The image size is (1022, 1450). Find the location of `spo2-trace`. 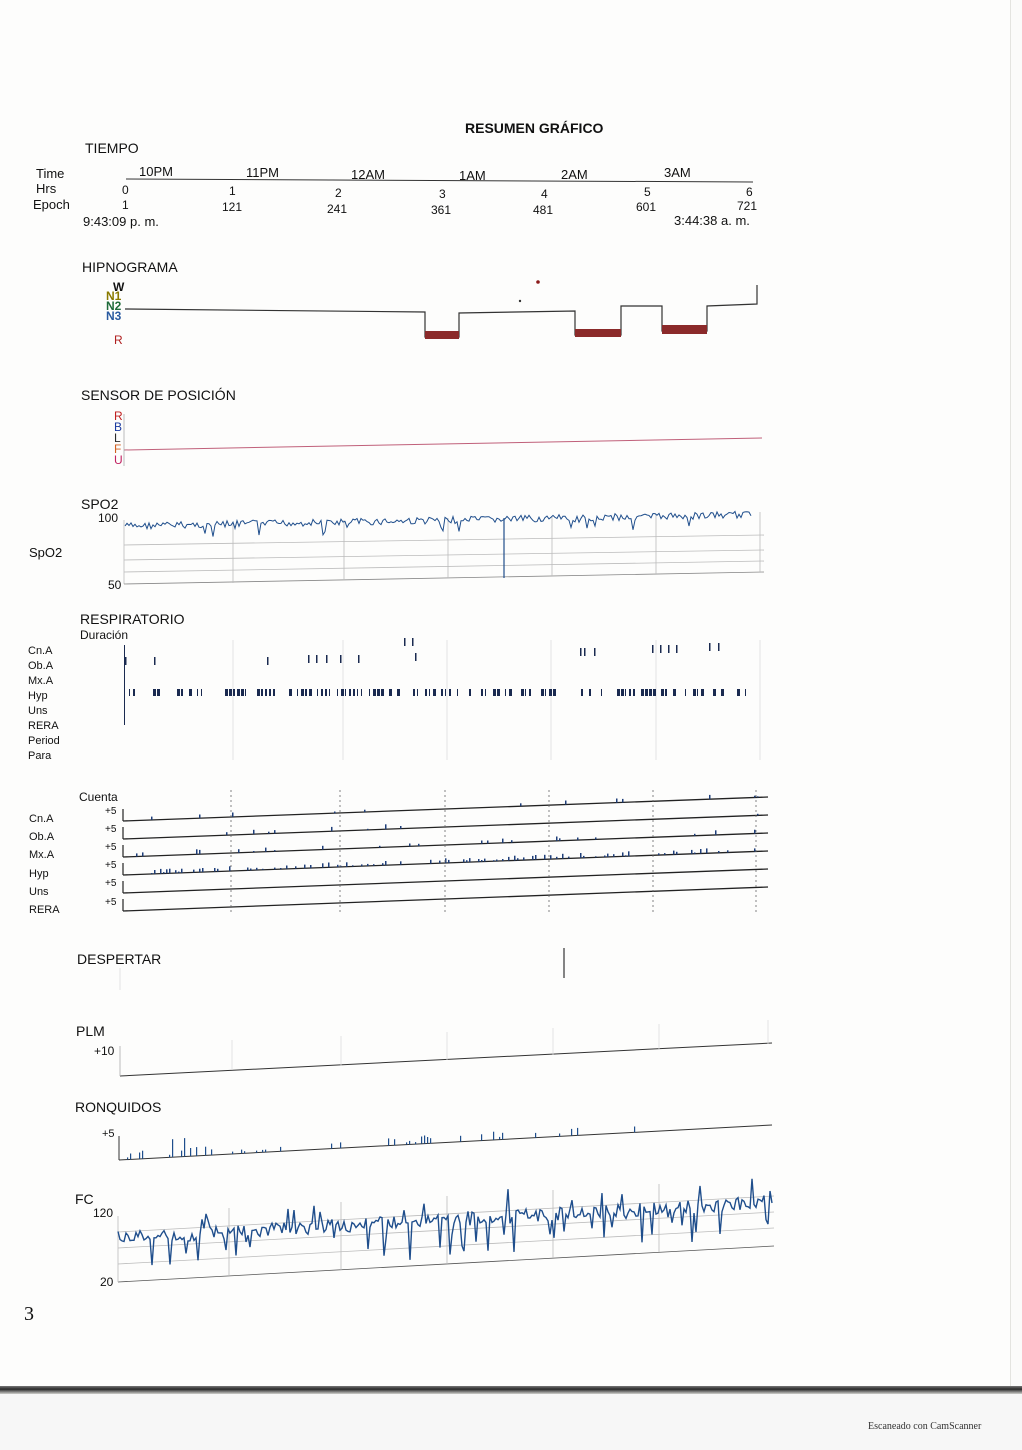

spo2-trace is located at coordinates (438, 524).